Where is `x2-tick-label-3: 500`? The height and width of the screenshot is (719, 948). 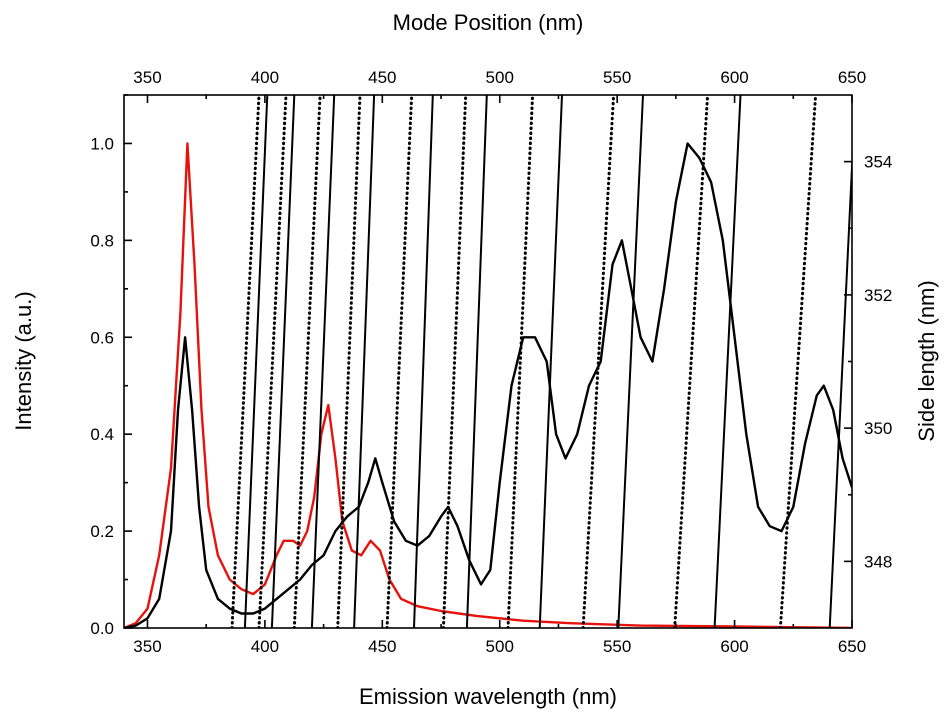
x2-tick-label-3: 500 is located at coordinates (500, 77).